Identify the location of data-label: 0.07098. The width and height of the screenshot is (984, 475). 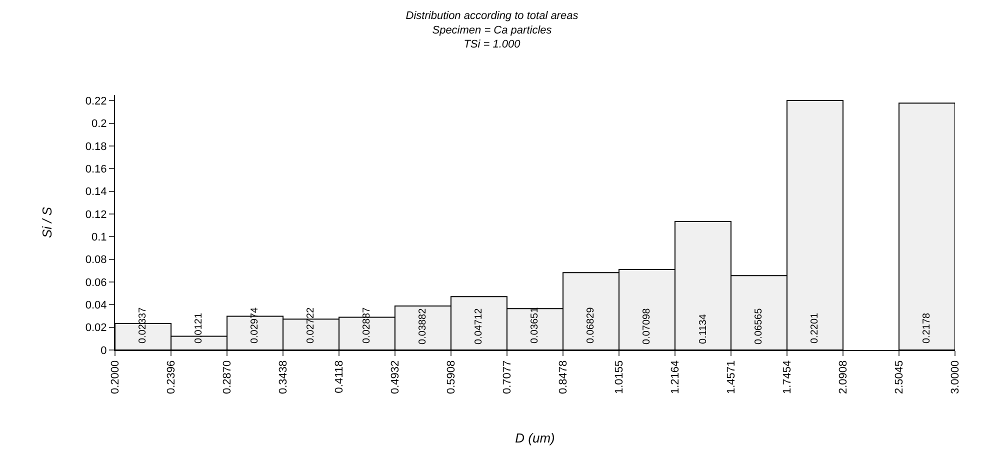
(646, 326).